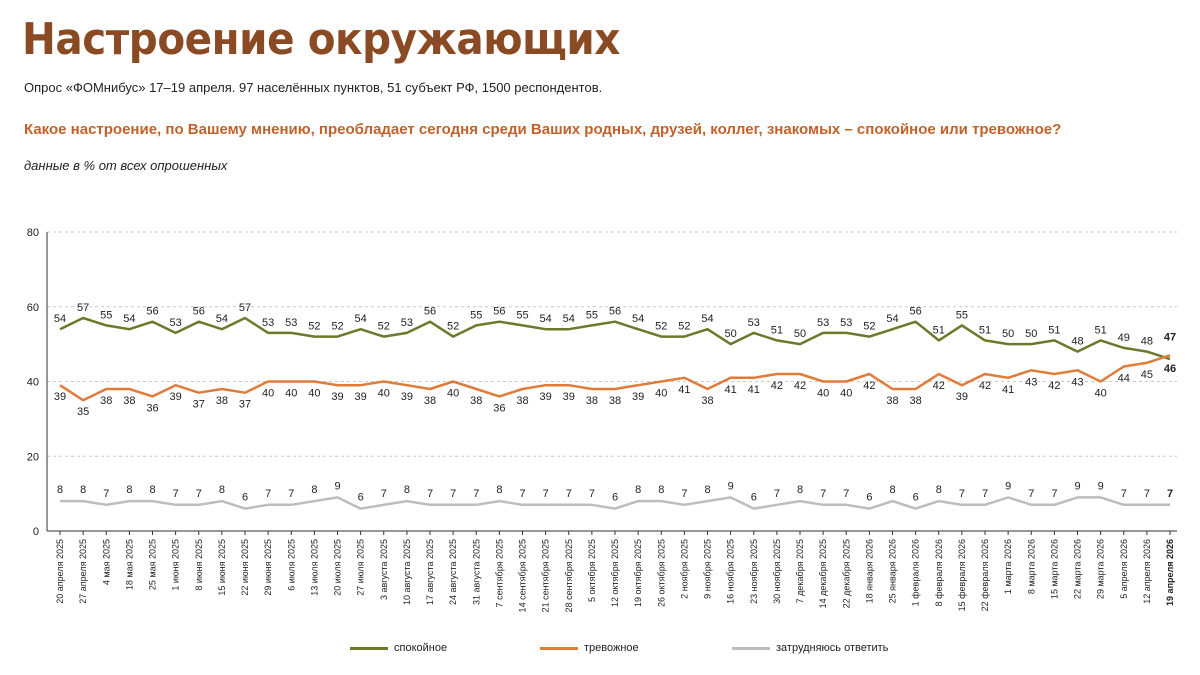 The image size is (1200, 675). What do you see at coordinates (939, 572) in the screenshot?
I see `x-tick-label: 8 февраля 2026` at bounding box center [939, 572].